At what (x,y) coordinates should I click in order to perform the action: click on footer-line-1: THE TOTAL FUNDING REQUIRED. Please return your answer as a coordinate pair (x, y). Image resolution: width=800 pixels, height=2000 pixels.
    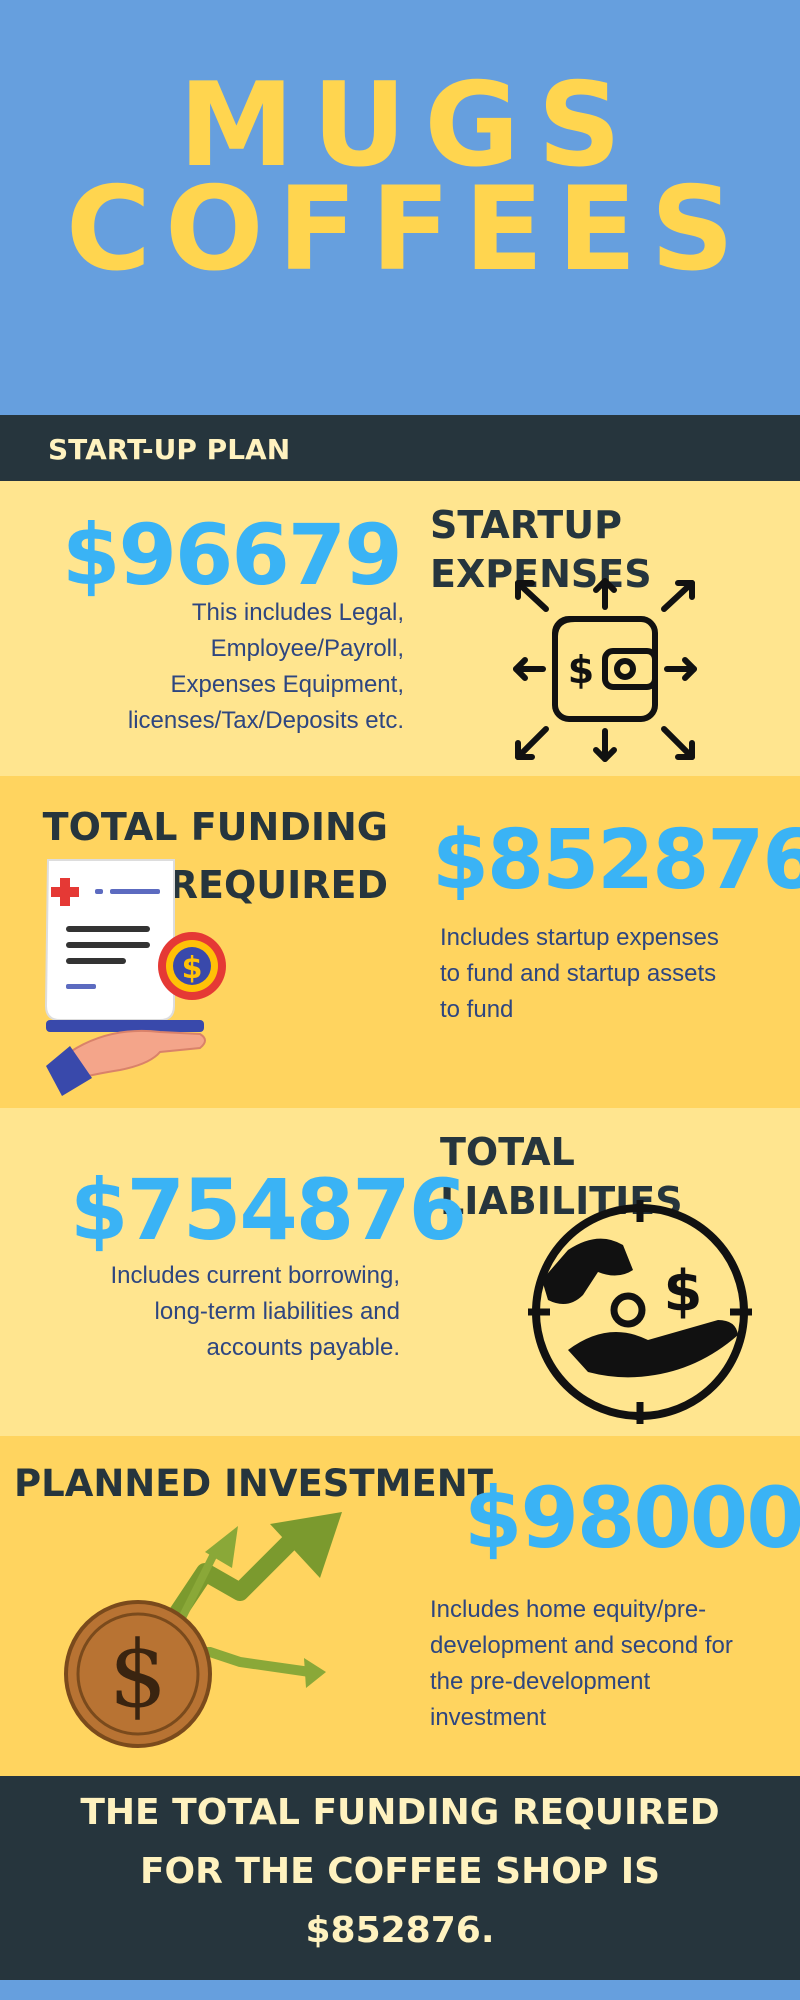
    Looking at the image, I should click on (400, 1812).